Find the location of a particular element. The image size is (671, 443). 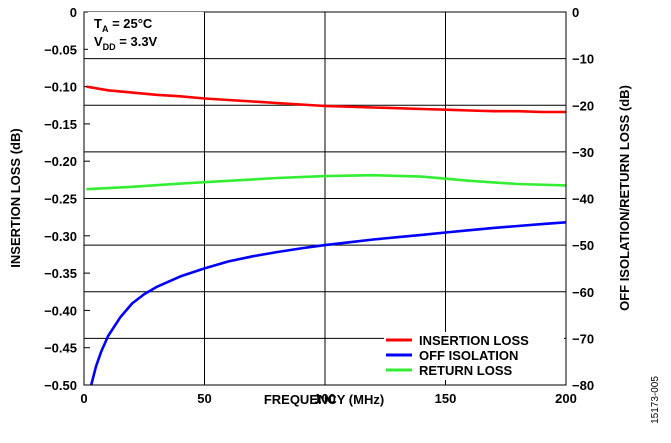

y-right-tick-label: −80 is located at coordinates (583, 385).